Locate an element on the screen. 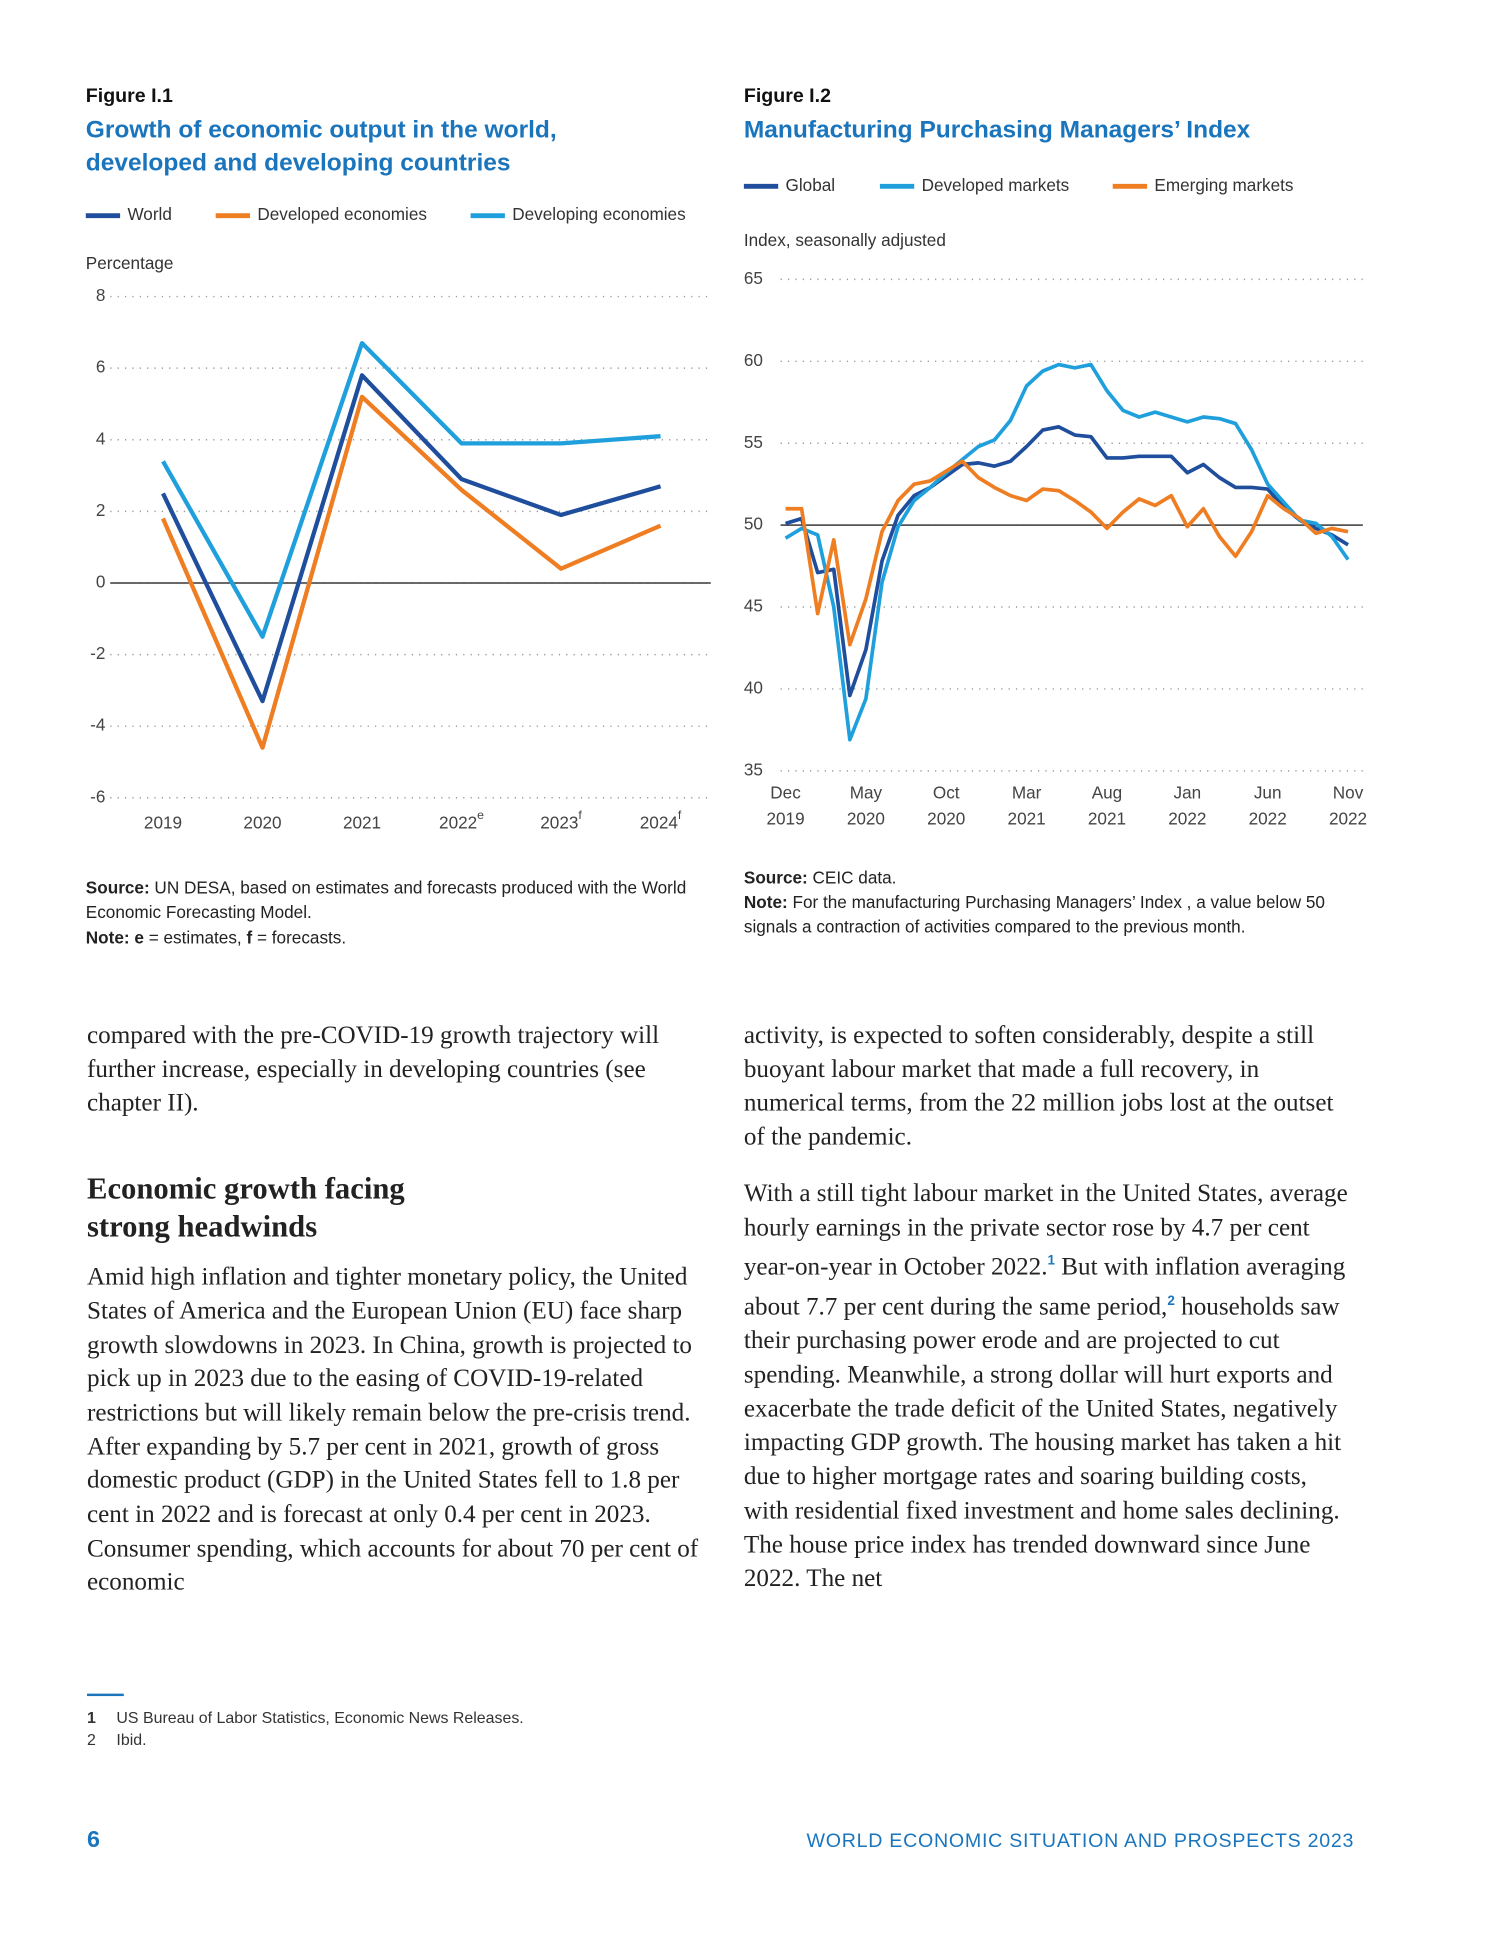 The height and width of the screenshot is (1941, 1500). chart-title: Growth of economic output in the world, is located at coordinates (321, 130).